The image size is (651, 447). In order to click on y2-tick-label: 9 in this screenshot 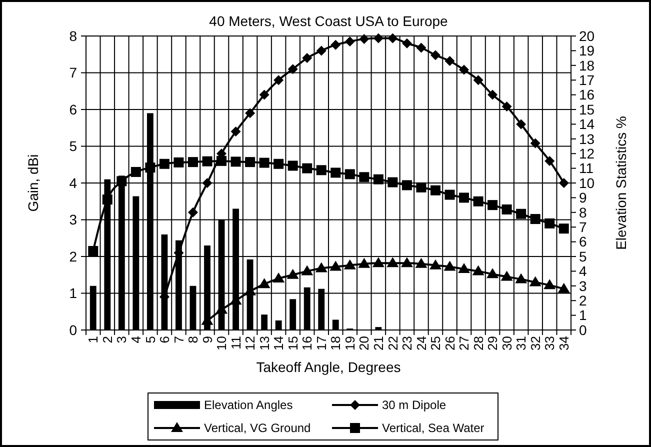, I will do `click(583, 198)`.